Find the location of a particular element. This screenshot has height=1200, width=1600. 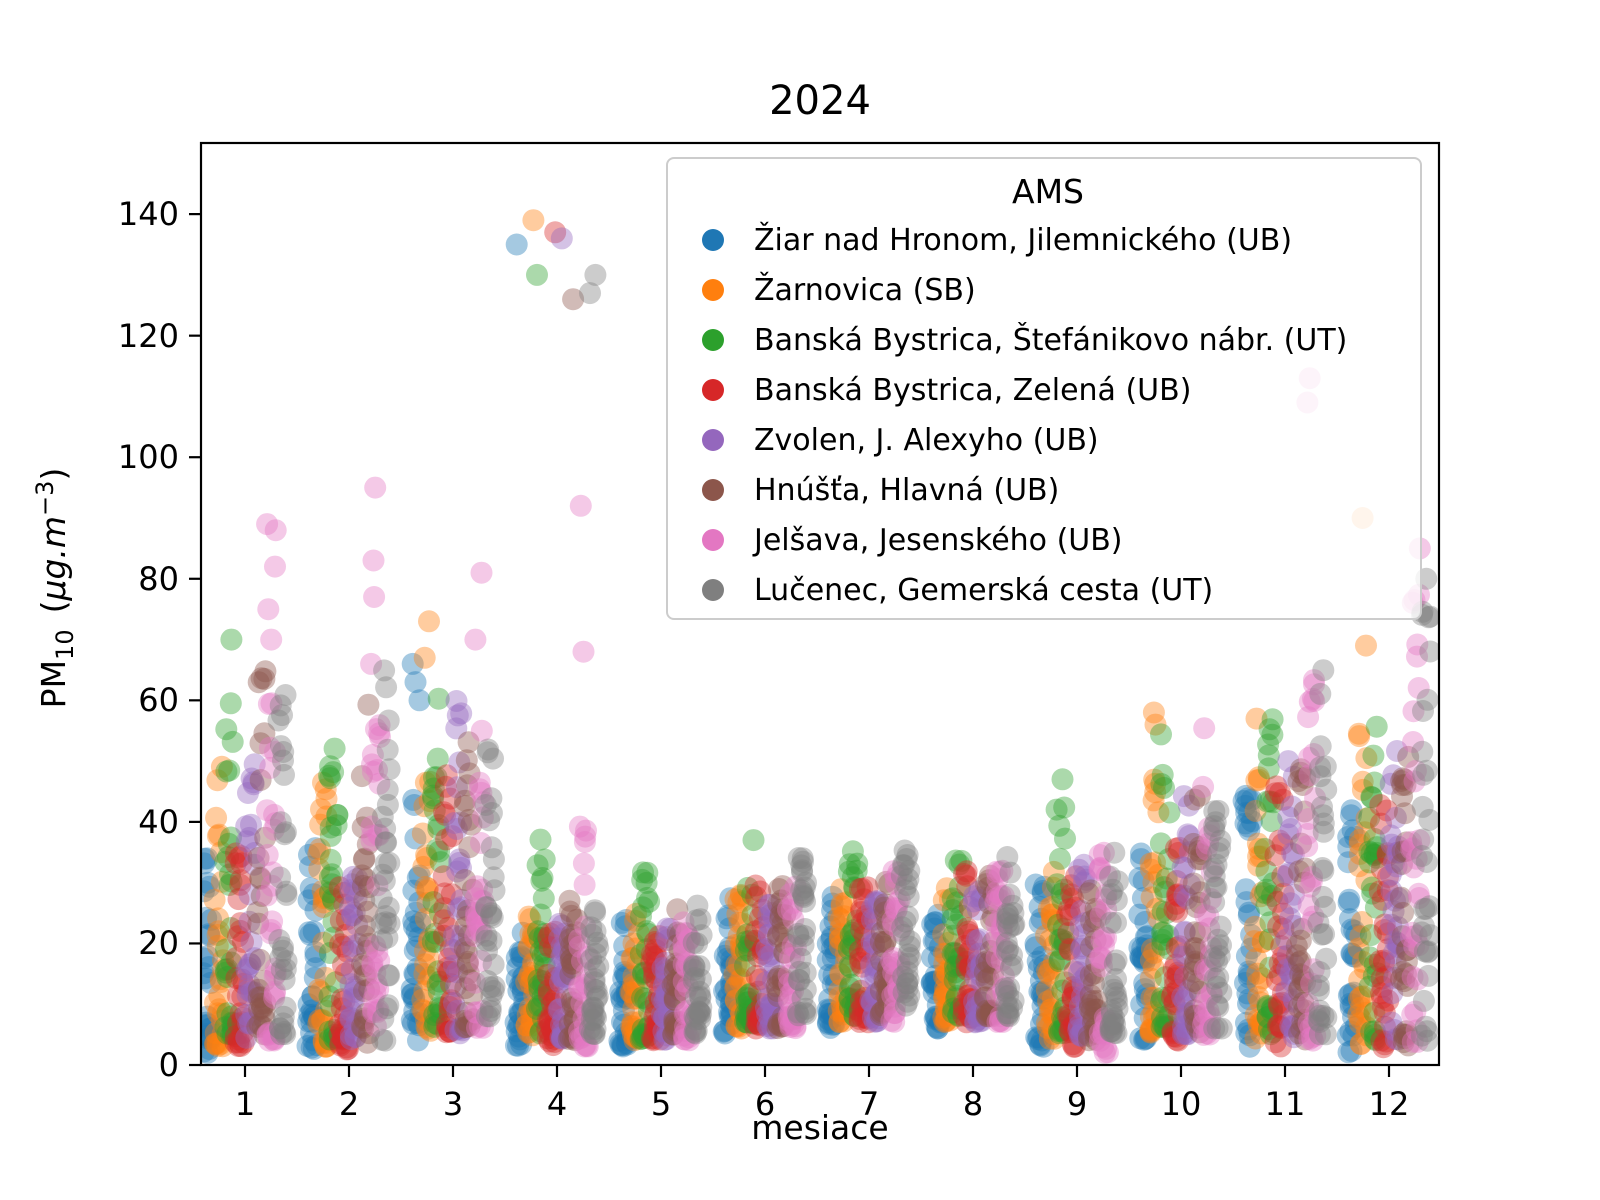

x-tick-label: 2 is located at coordinates (349, 1104).